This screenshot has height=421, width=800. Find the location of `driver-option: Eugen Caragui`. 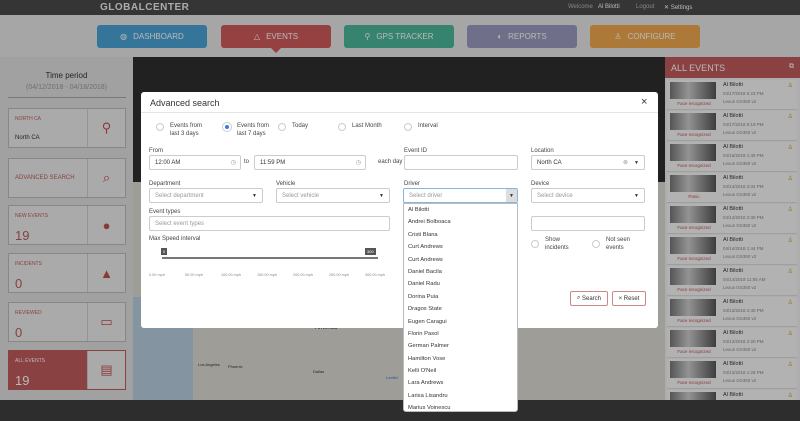

driver-option: Eugen Caragui is located at coordinates (427, 321).